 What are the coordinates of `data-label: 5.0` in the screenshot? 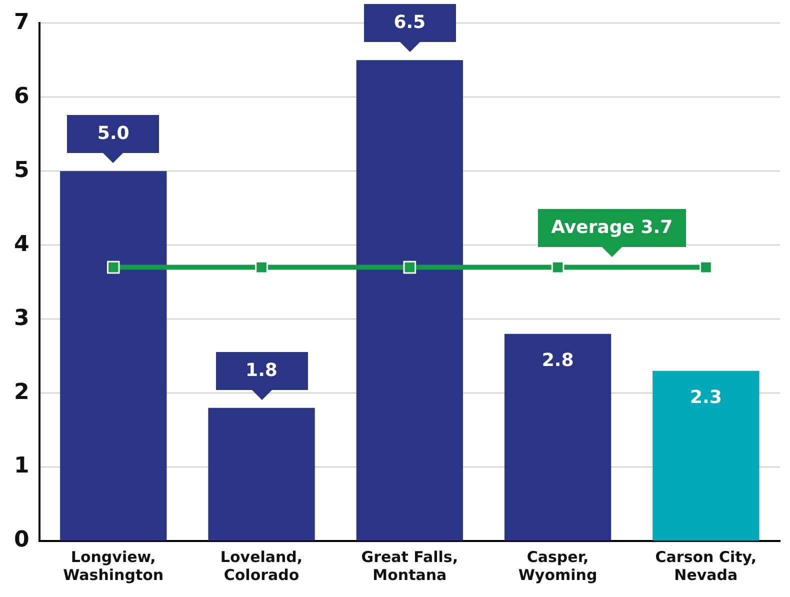 It's located at (113, 134).